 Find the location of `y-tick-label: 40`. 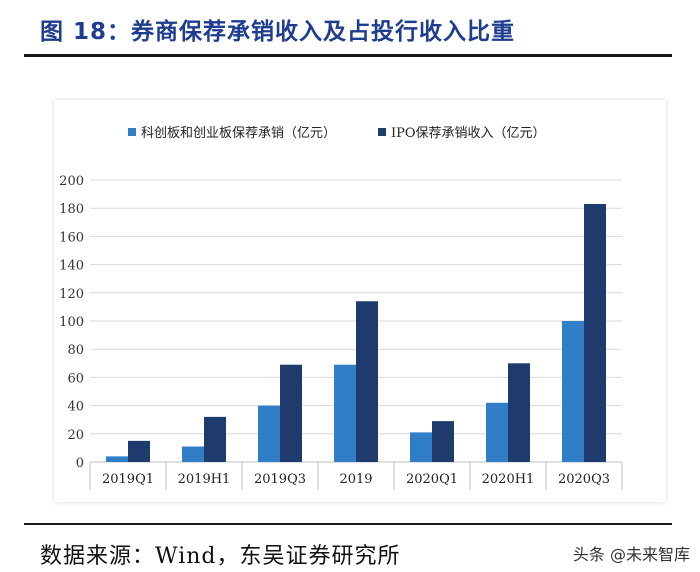

y-tick-label: 40 is located at coordinates (75, 407).